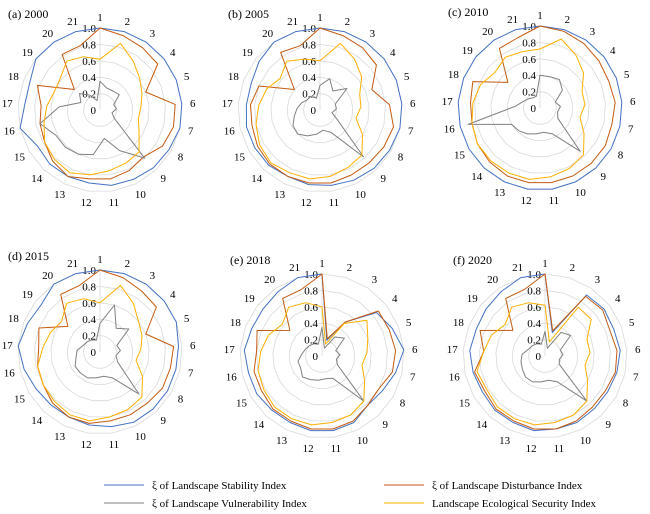 The width and height of the screenshot is (650, 514). What do you see at coordinates (153, 276) in the screenshot?
I see `spoke-label: 3` at bounding box center [153, 276].